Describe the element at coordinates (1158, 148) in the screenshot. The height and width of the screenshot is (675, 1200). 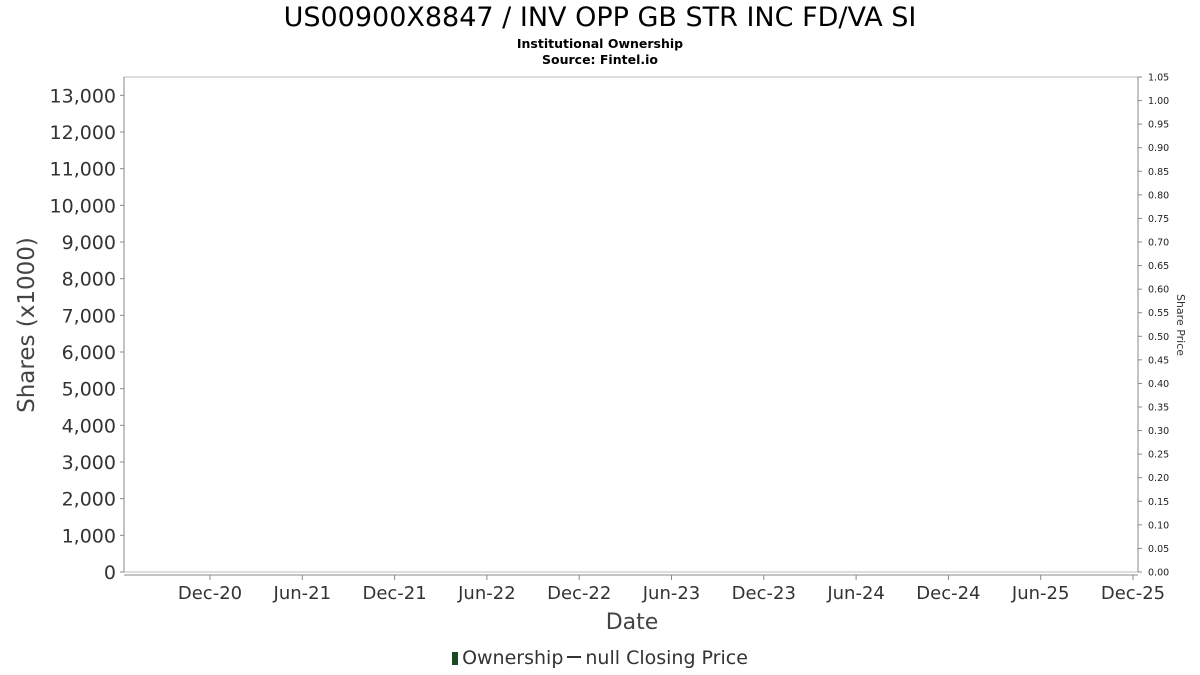
I see `y2-tick-label: 0.90` at that location.